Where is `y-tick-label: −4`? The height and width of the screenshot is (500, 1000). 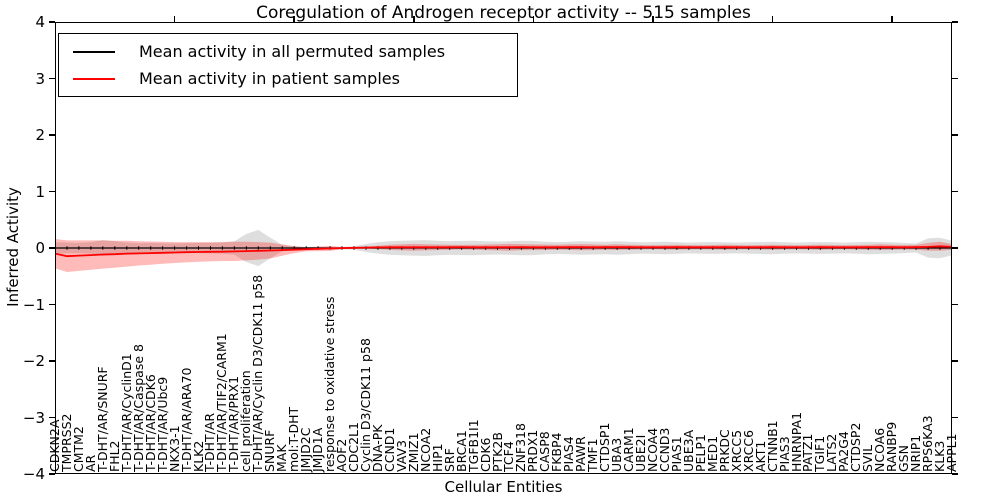
y-tick-label: −4 is located at coordinates (33, 474).